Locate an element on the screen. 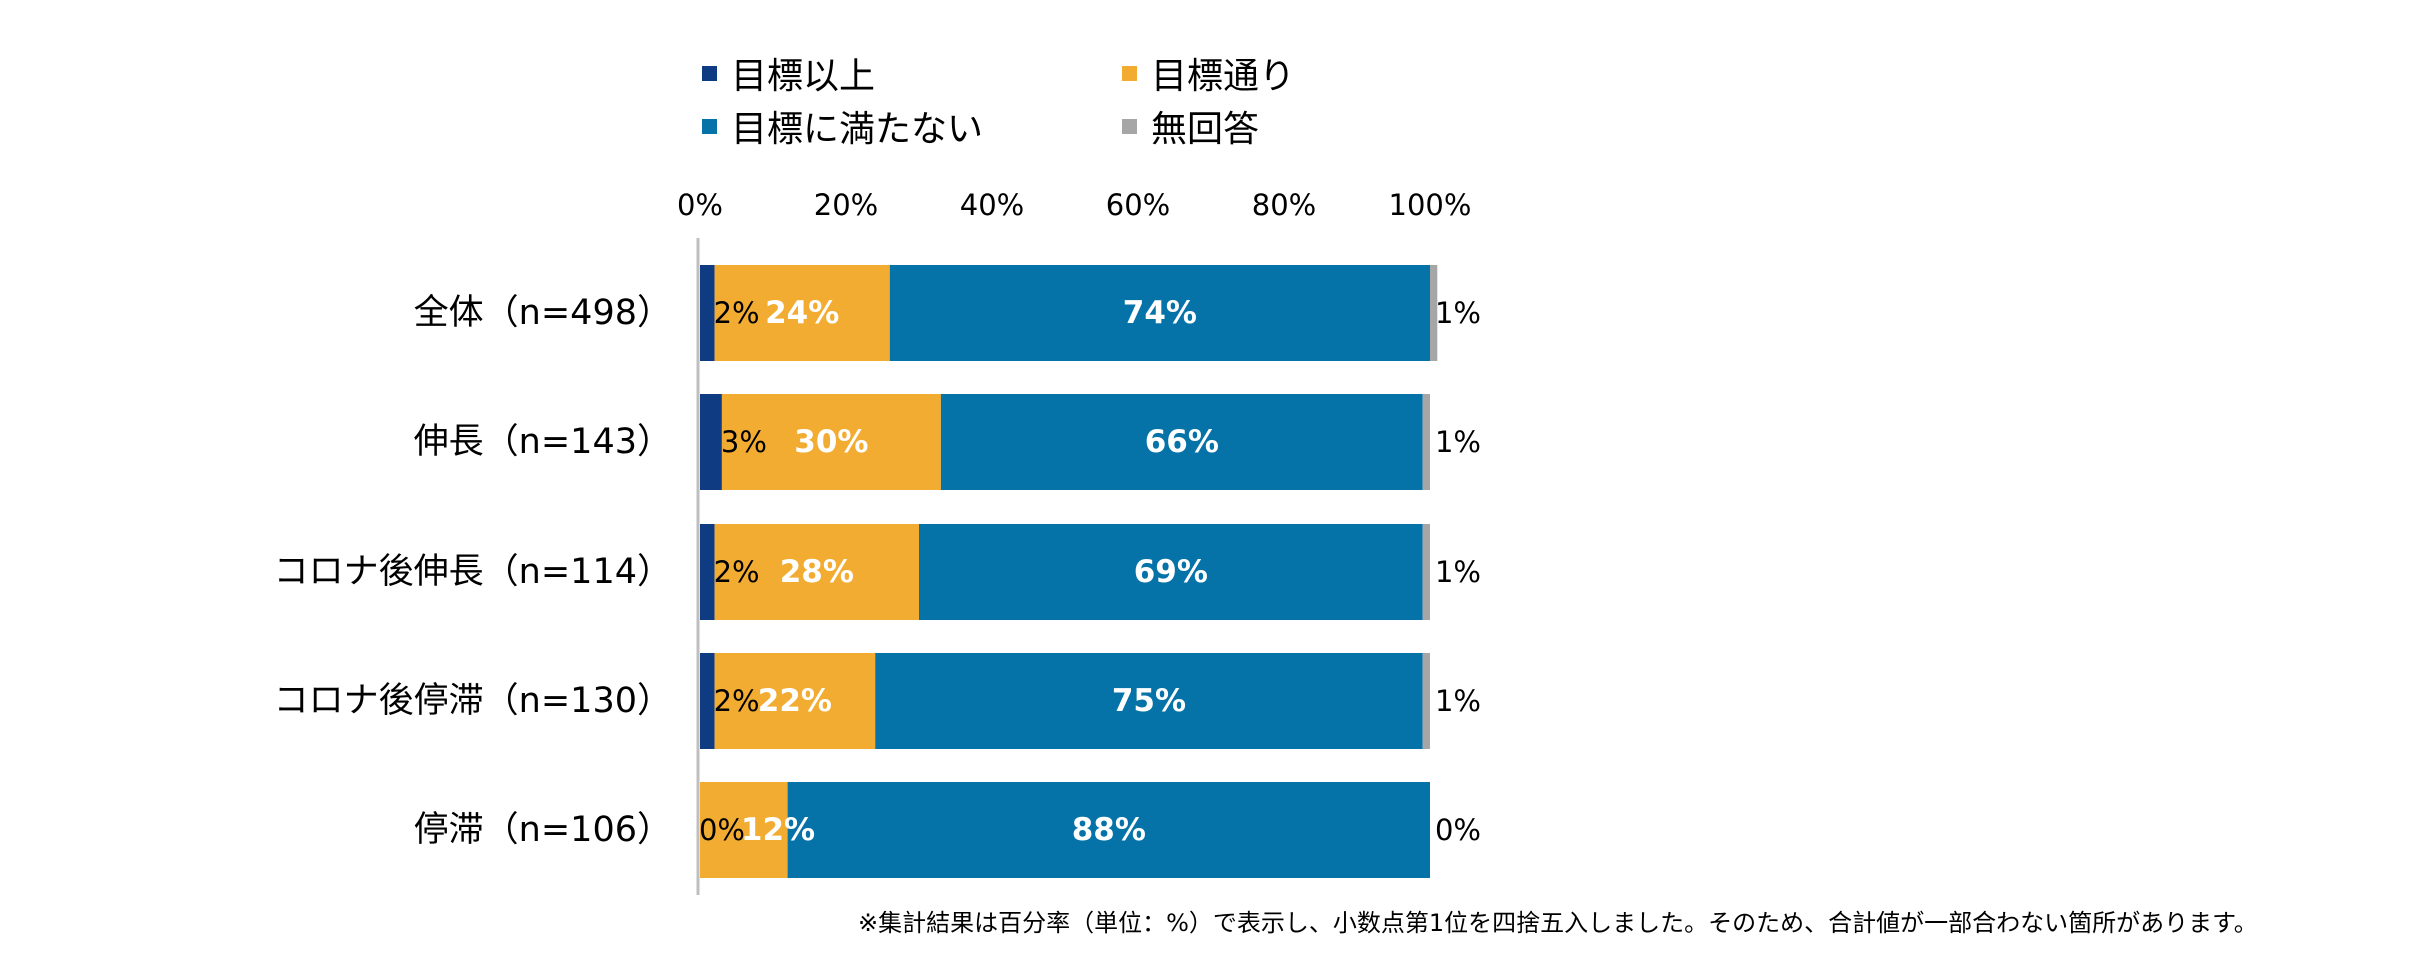  legend-item-on-target: 目標通り is located at coordinates (1208, 73).